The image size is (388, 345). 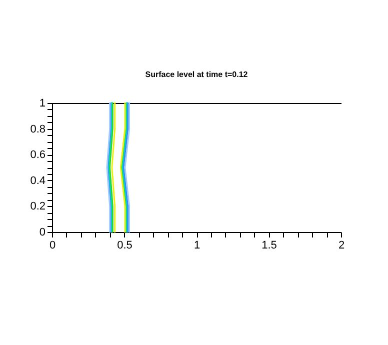 I want to click on x-tick-label: 0.5, so click(x=124, y=246).